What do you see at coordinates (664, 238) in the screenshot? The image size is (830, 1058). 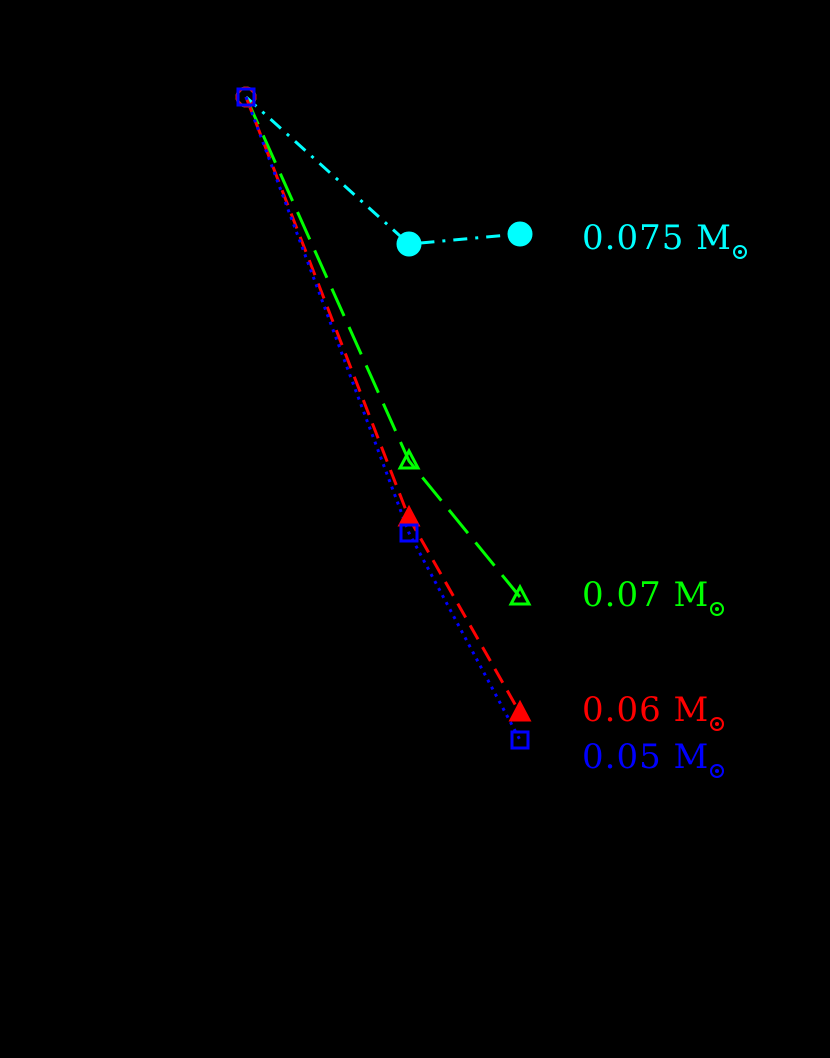 I see `label-0075: 0.075 M` at bounding box center [664, 238].